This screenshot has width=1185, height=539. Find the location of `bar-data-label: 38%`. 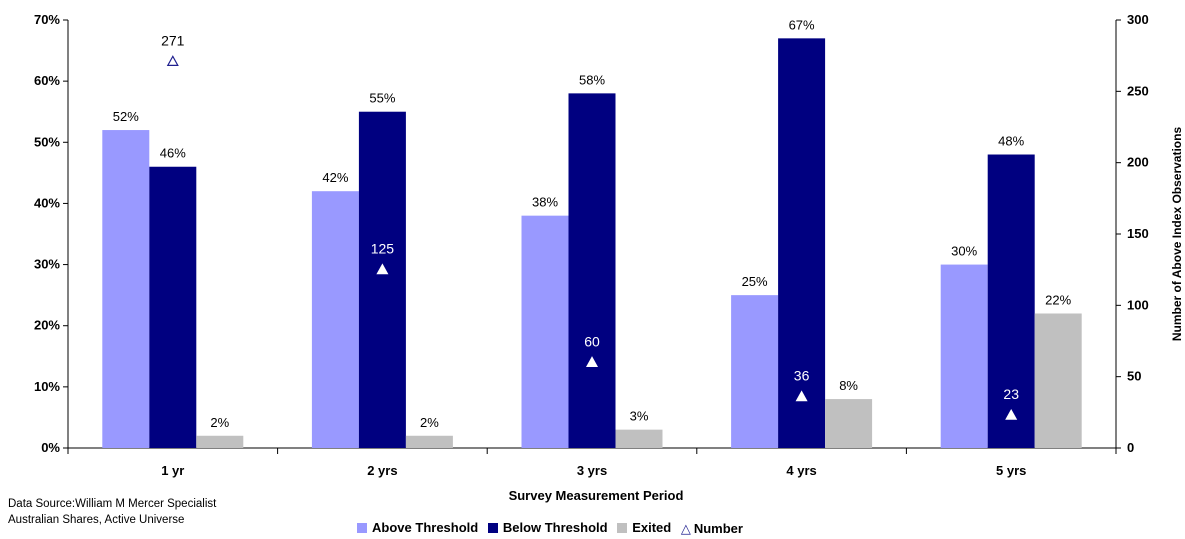

bar-data-label: 38% is located at coordinates (545, 202).